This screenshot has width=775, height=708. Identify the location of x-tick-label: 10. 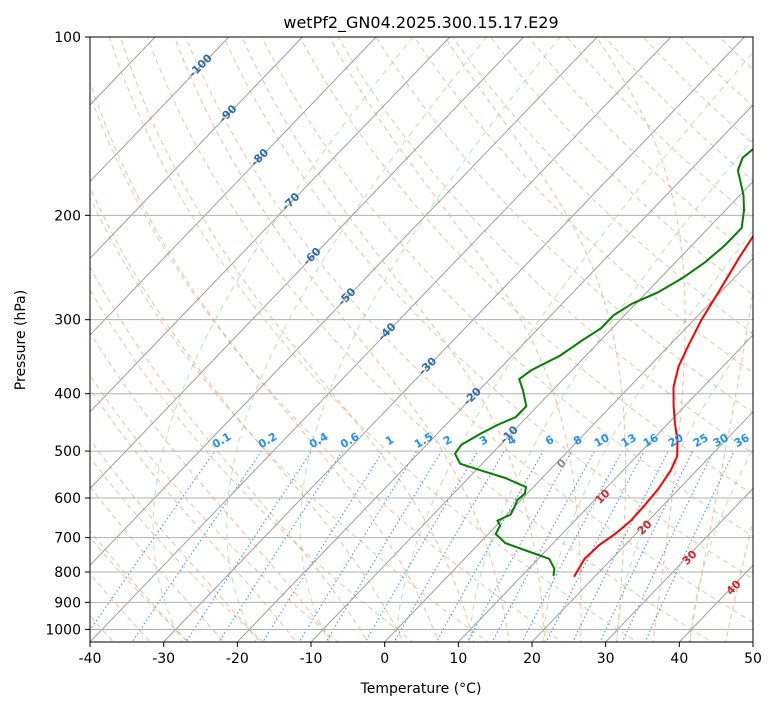
(458, 659).